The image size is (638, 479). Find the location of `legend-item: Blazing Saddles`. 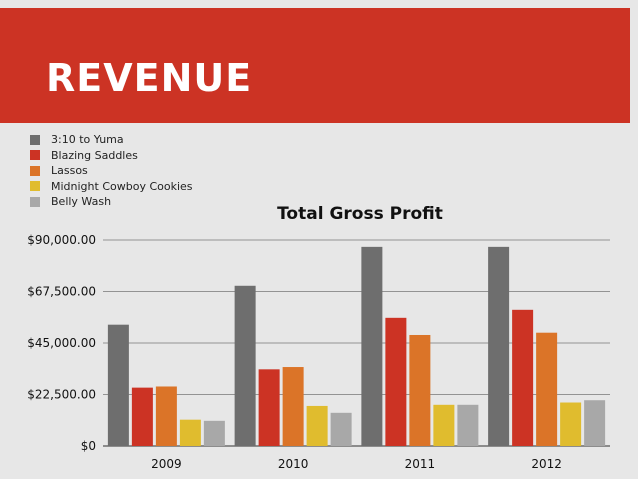

legend-item: Blazing Saddles is located at coordinates (111, 156).